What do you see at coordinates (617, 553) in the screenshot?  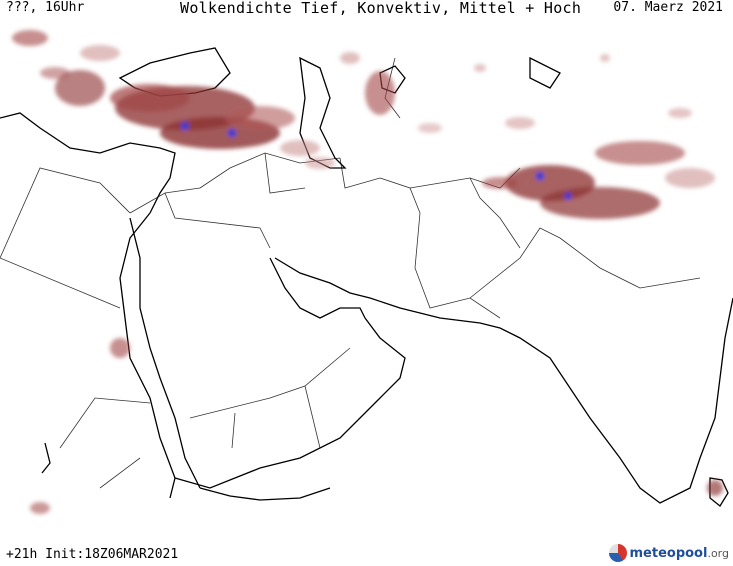 I see `meteopool-logo-icon` at bounding box center [617, 553].